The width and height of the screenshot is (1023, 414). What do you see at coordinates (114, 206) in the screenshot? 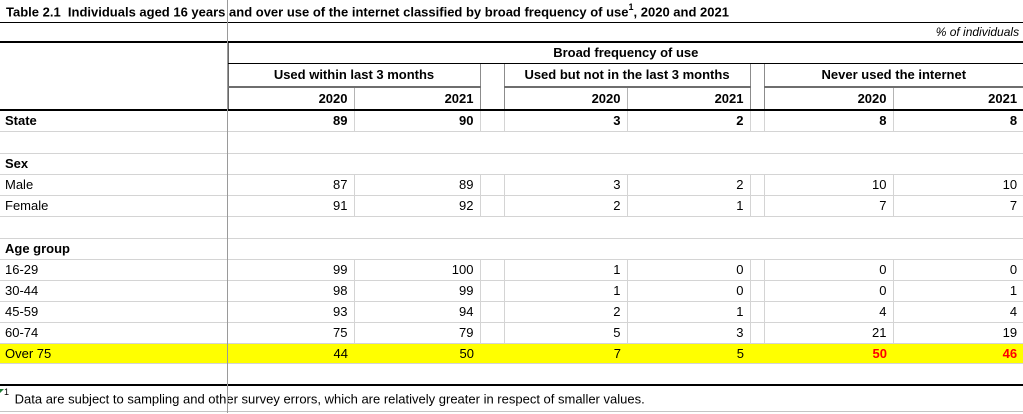
I see `row-label: Female` at bounding box center [114, 206].